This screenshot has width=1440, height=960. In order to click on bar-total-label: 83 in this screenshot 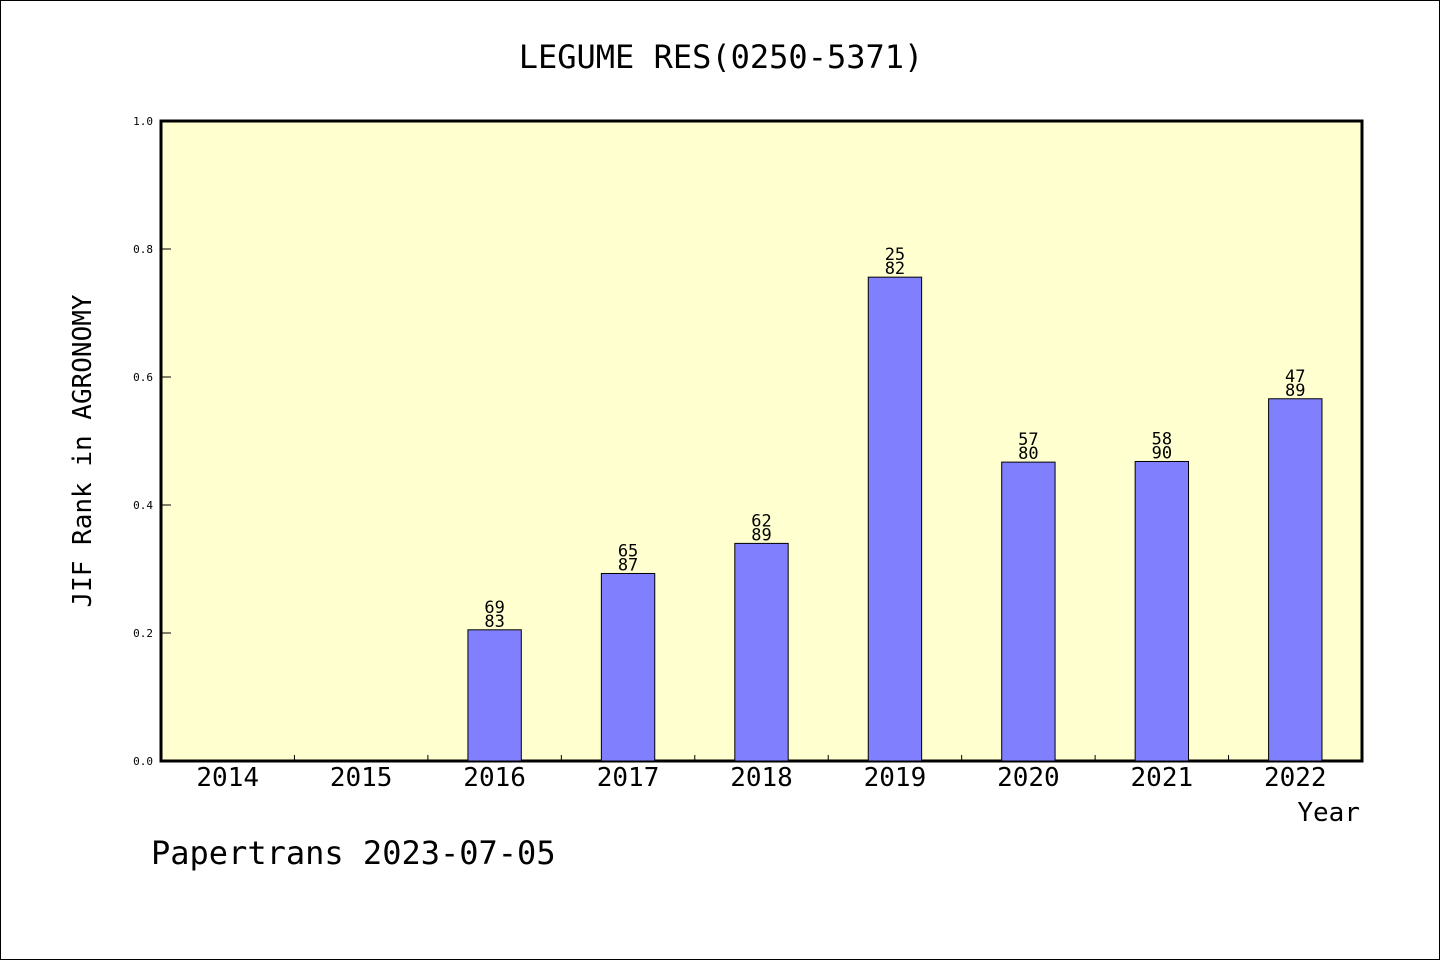, I will do `click(494, 622)`.